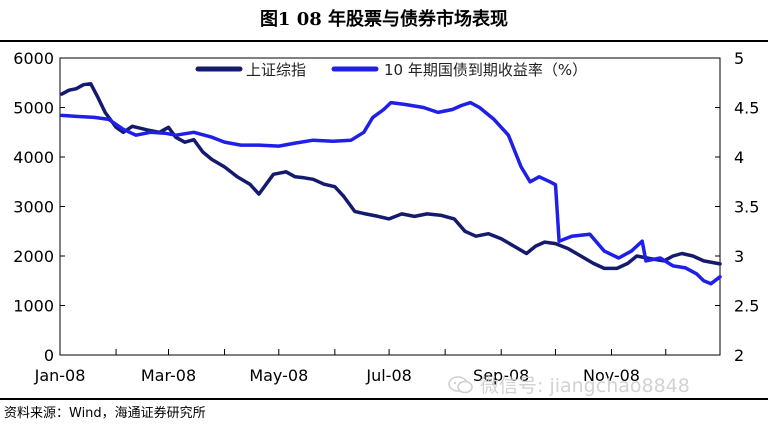 The image size is (768, 426). I want to click on wechat-icon, so click(460, 384).